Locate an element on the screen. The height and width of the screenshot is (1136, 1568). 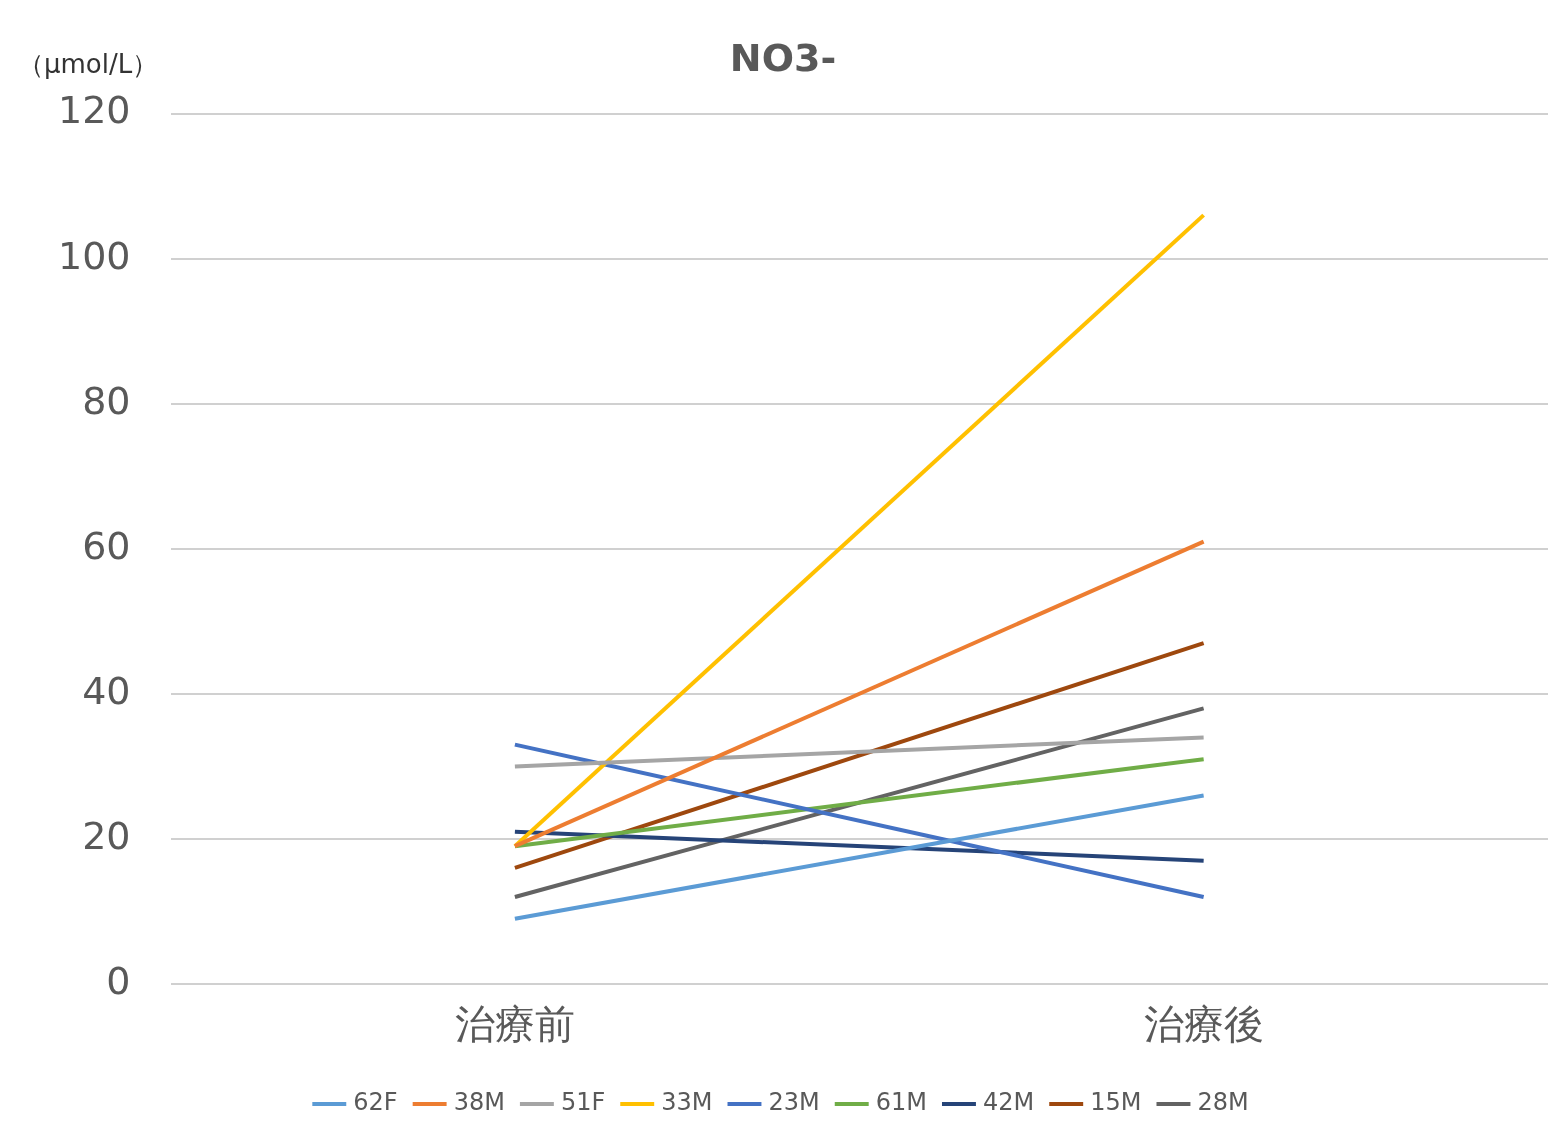
legend-label: 33M is located at coordinates (687, 1102).